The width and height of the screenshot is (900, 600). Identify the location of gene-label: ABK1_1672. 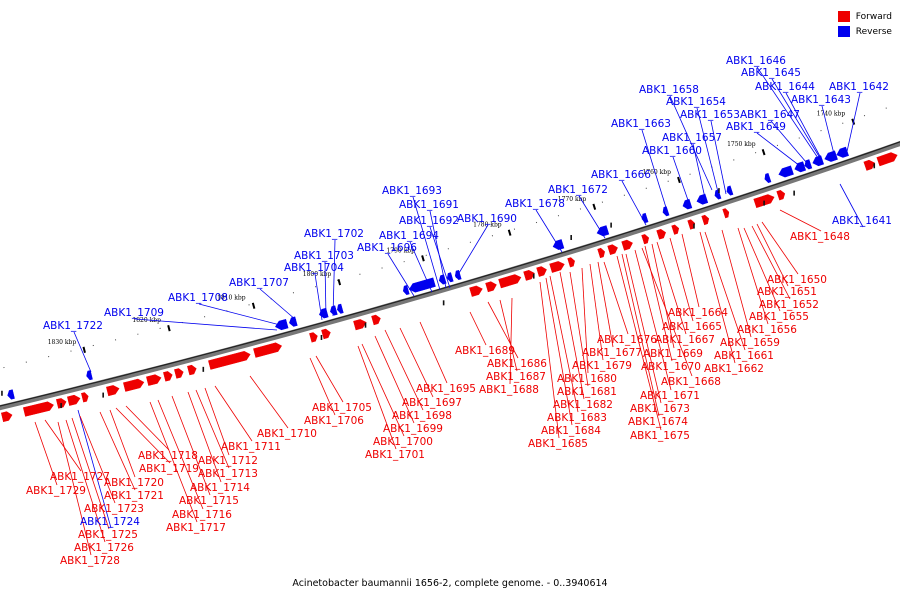
(578, 190).